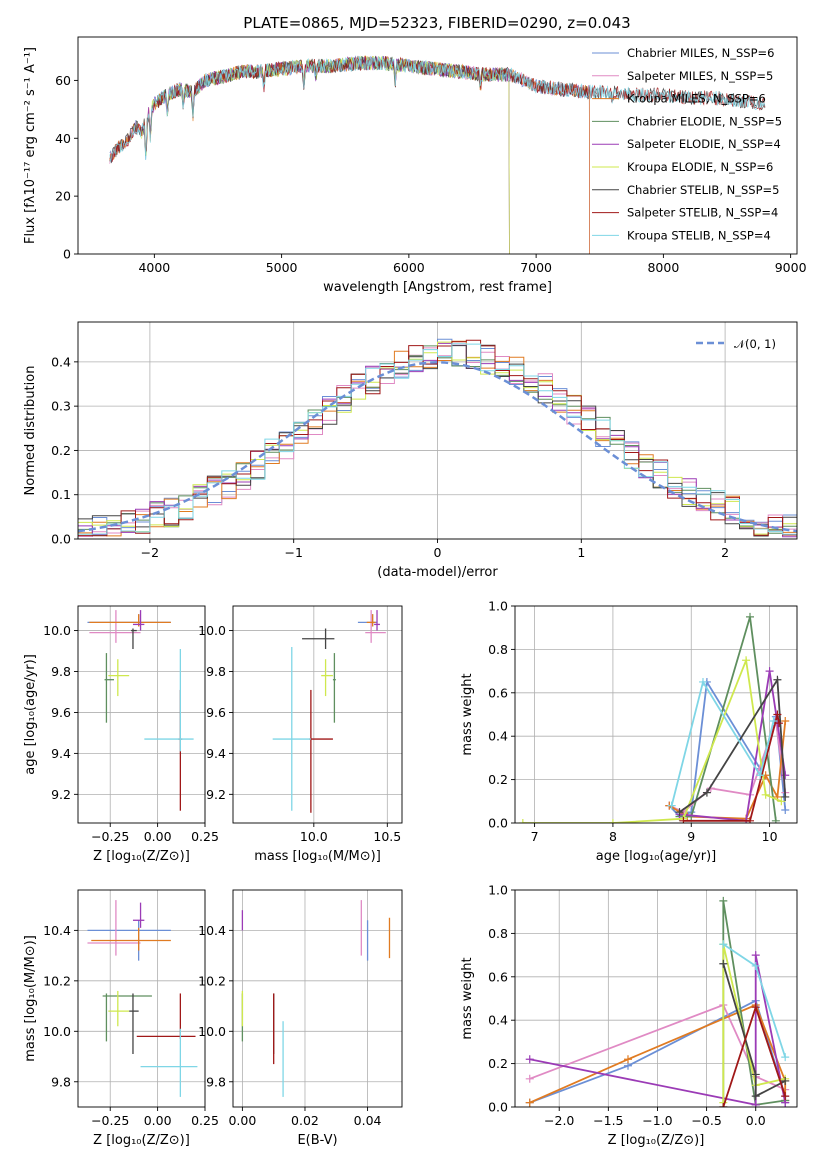 Image resolution: width=819 pixels, height=1170 pixels. Describe the element at coordinates (61, 406) in the screenshot. I see `y-tick-label: 0.3` at that location.